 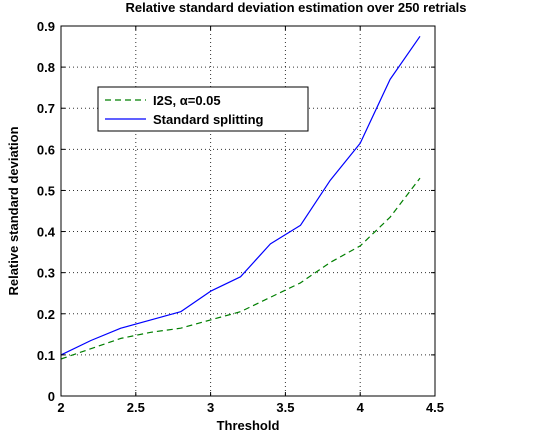 What do you see at coordinates (51, 396) in the screenshot?
I see `y-tick-label: 0` at bounding box center [51, 396].